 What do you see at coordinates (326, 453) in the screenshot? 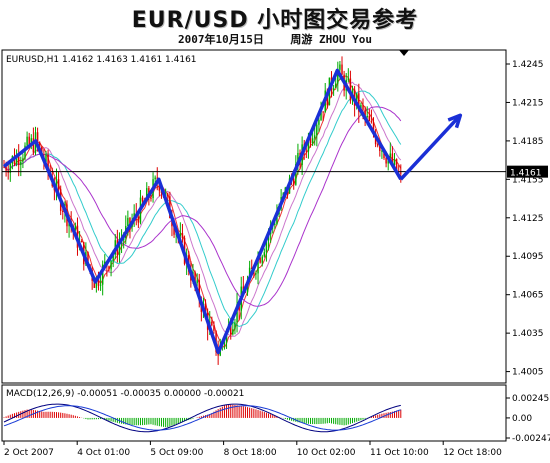
I see `x-tick-label: 10 Oct 02:00` at bounding box center [326, 453].